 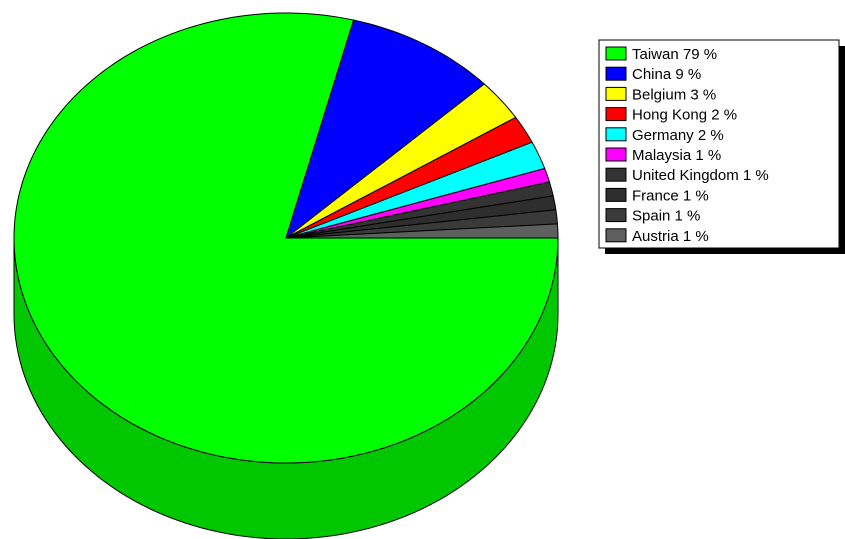 I want to click on legend-swatch-austria, so click(x=616, y=235).